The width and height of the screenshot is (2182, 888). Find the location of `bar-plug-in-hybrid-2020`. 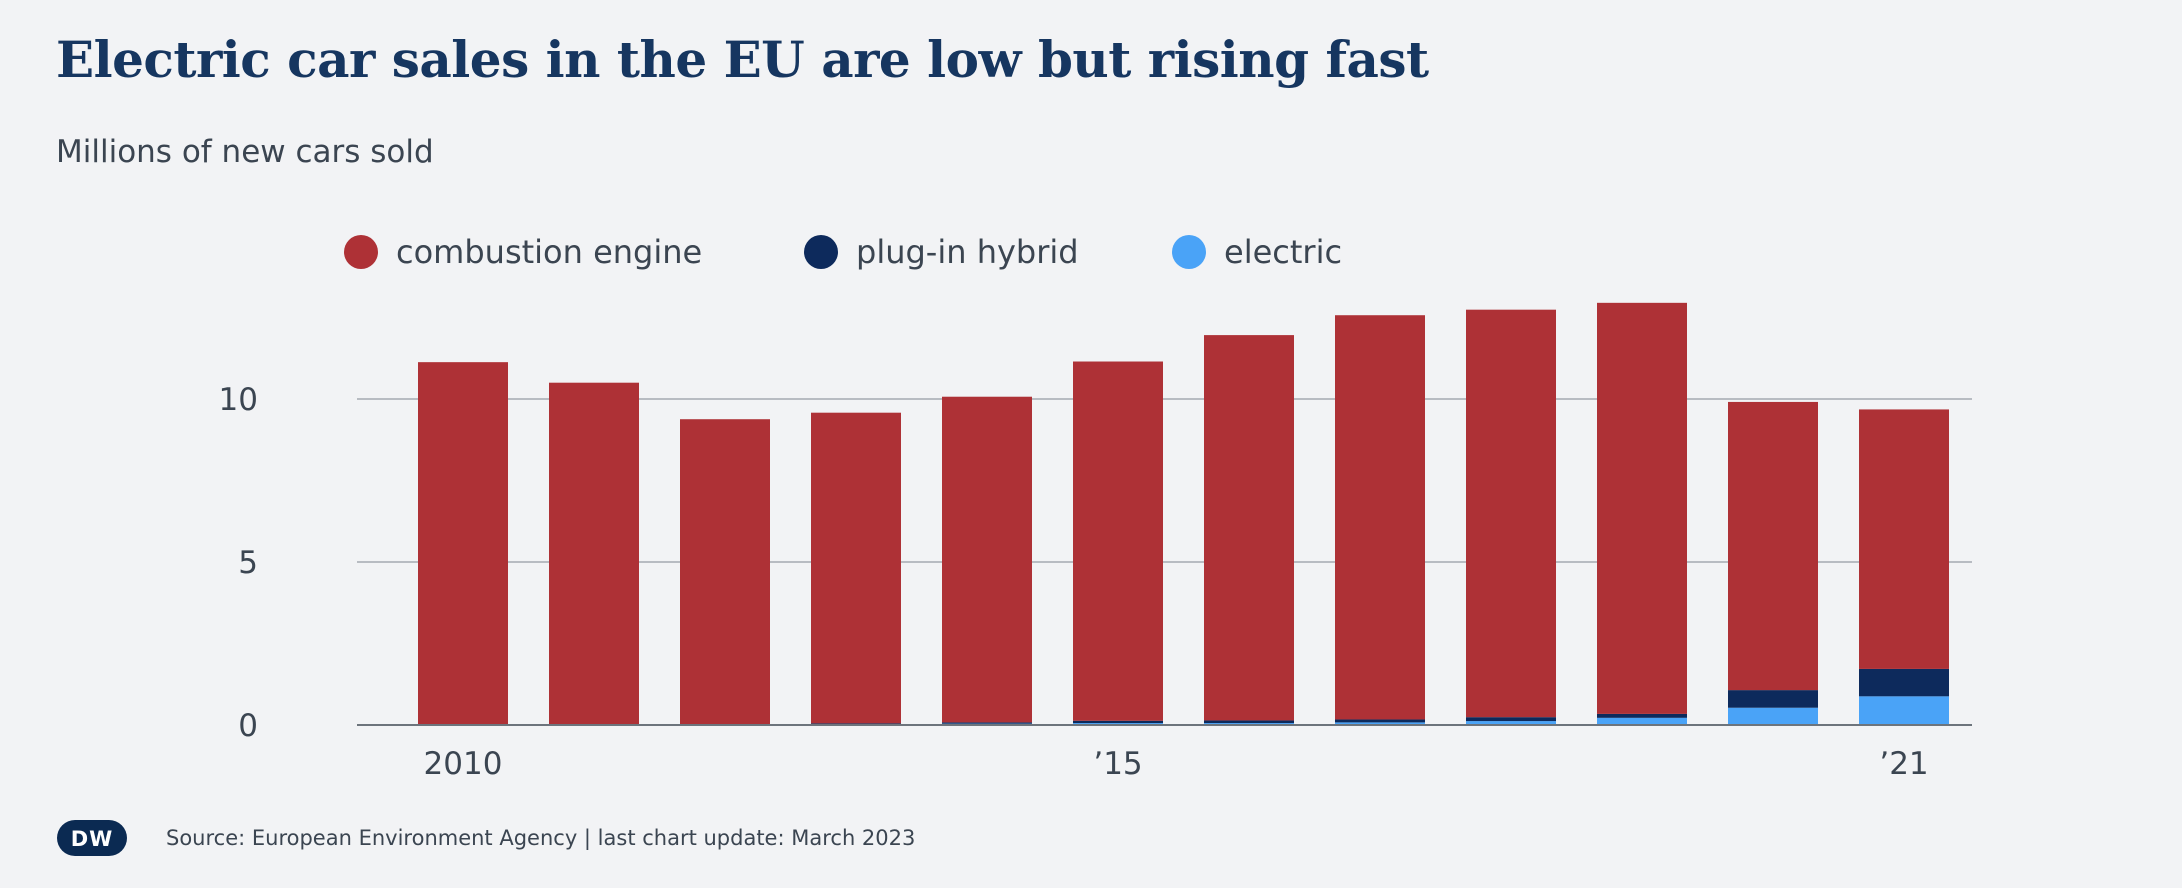

bar-plug-in-hybrid-2020 is located at coordinates (1773, 699).